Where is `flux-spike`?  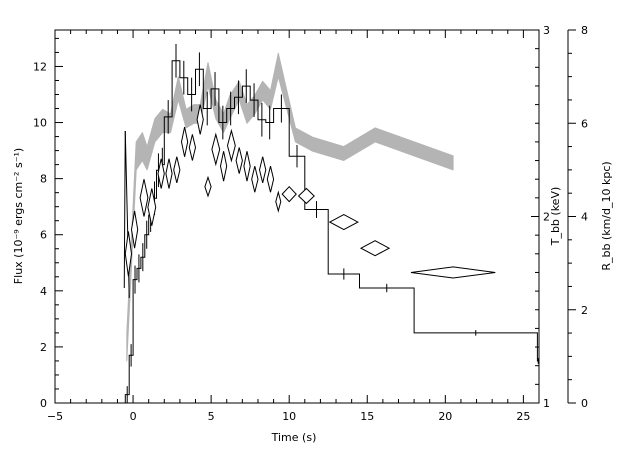
flux-spike is located at coordinates (124, 209).